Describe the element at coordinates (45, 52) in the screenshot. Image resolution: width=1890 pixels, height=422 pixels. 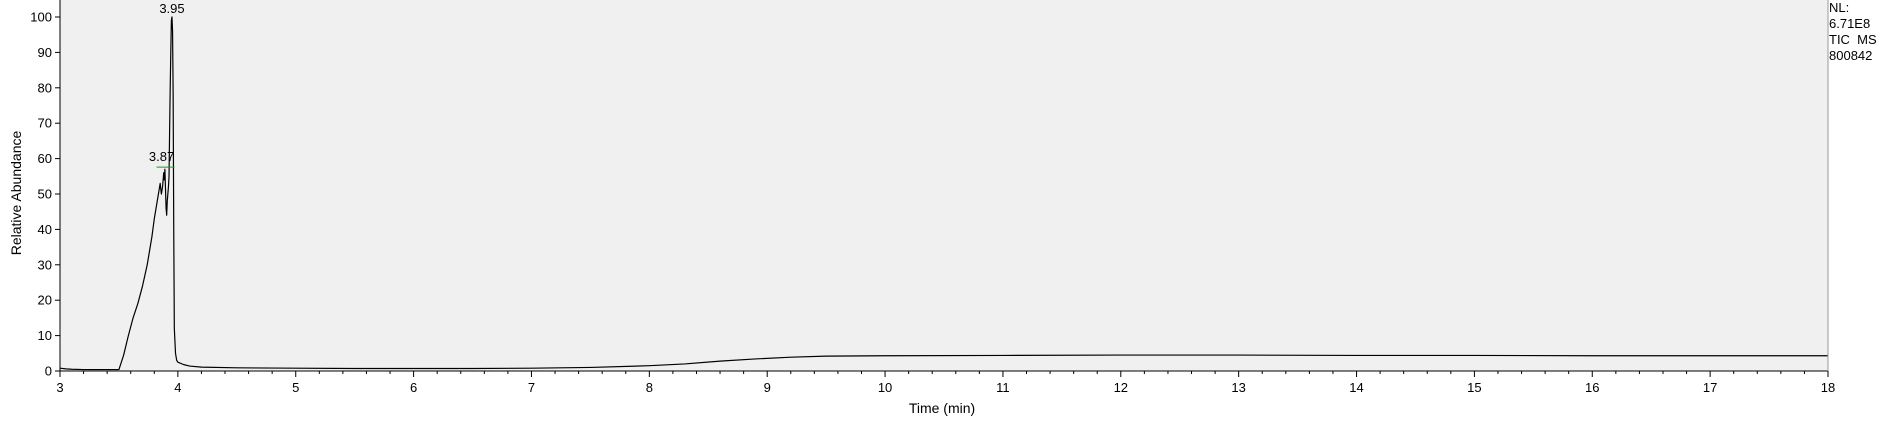
I see `y-tick-label-90: 90` at that location.